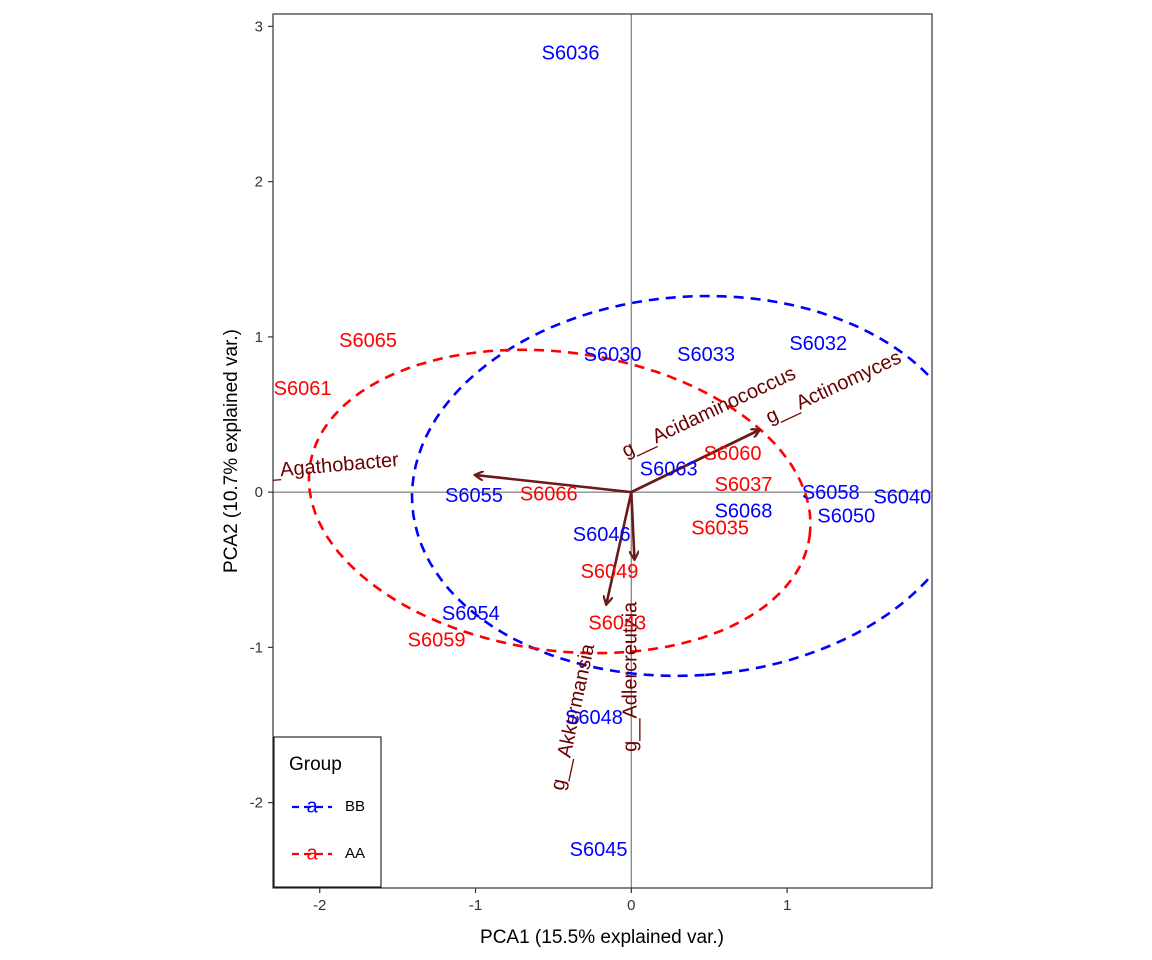 The height and width of the screenshot is (960, 1152). I want to click on x-tick-label: 0, so click(631, 905).